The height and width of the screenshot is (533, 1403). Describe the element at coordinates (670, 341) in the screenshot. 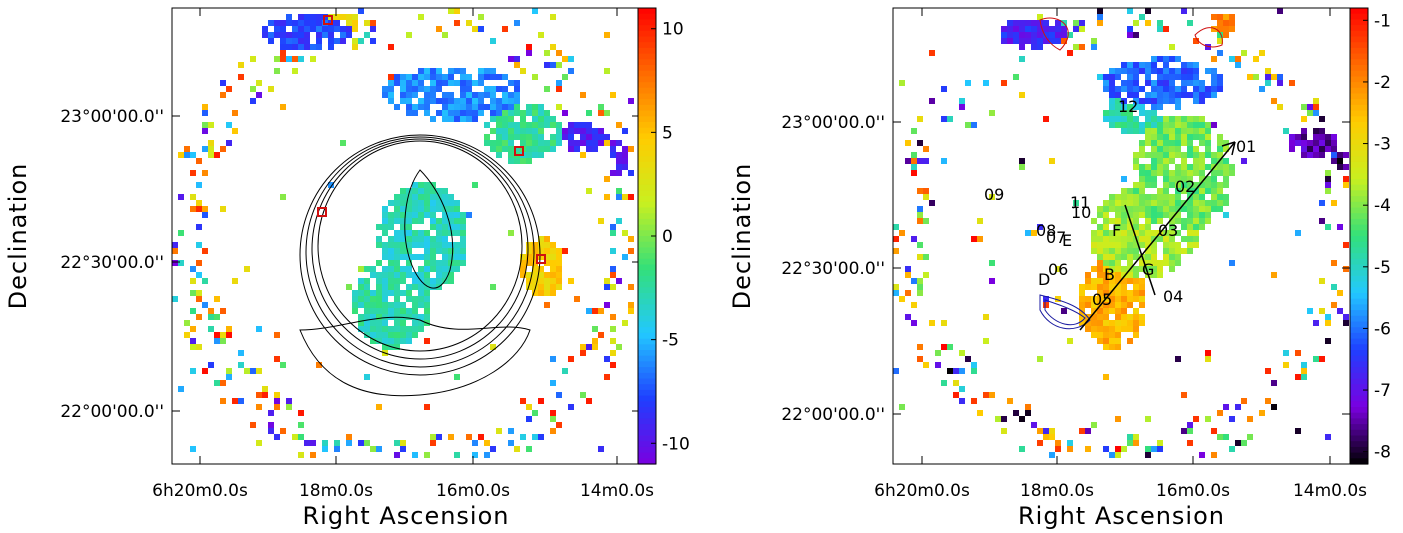

I see `colorbar-tick-label: -5` at that location.